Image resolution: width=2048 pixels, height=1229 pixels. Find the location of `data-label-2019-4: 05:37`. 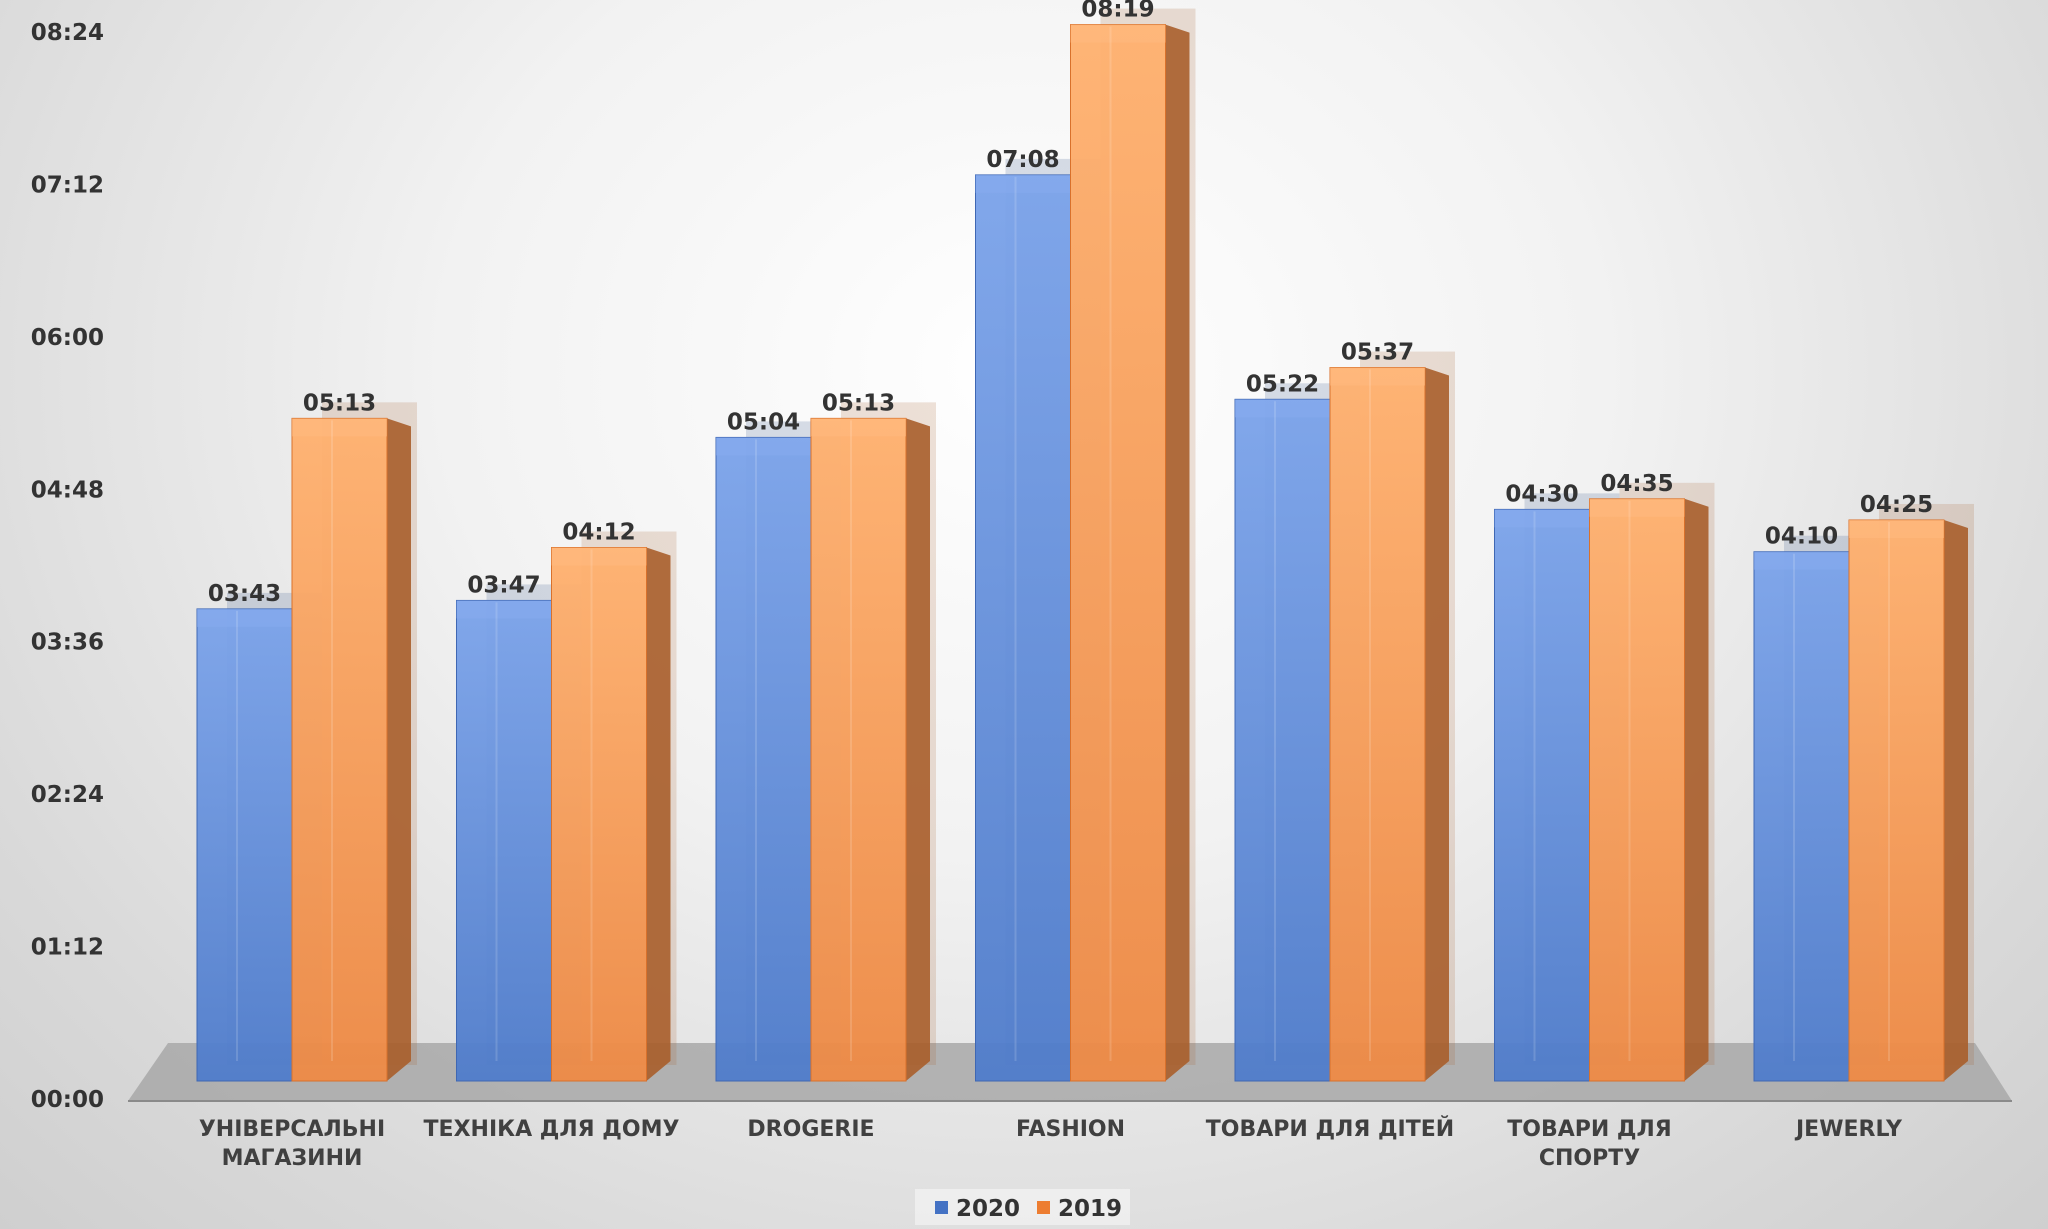

data-label-2019-4: 05:37 is located at coordinates (1377, 353).